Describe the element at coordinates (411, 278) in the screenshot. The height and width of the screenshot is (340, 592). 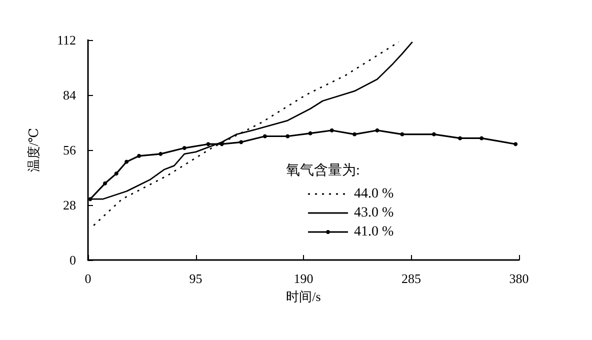
I see `x-tick-label: 285` at that location.